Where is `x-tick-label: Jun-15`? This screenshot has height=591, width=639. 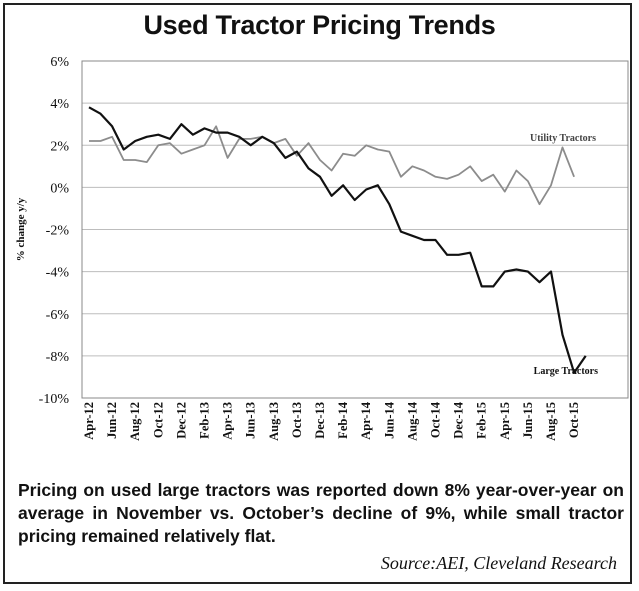 x-tick-label: Jun-15 is located at coordinates (528, 420).